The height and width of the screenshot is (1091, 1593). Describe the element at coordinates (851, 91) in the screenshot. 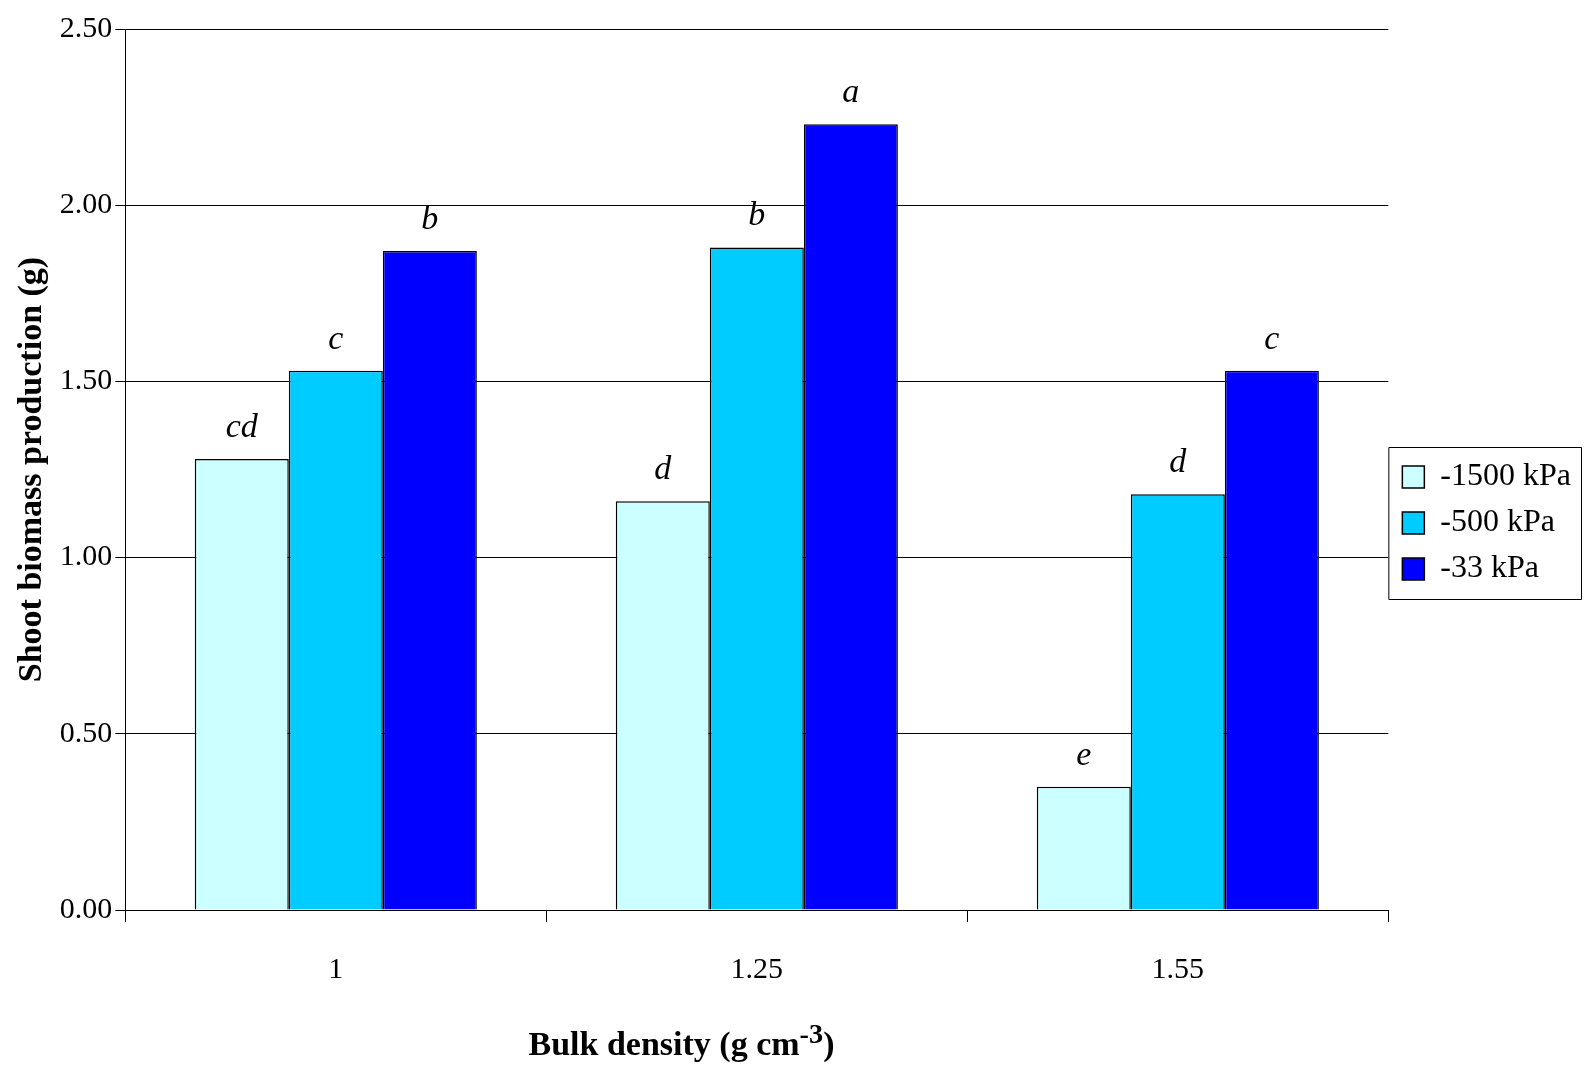

I see `data-label: a` at that location.